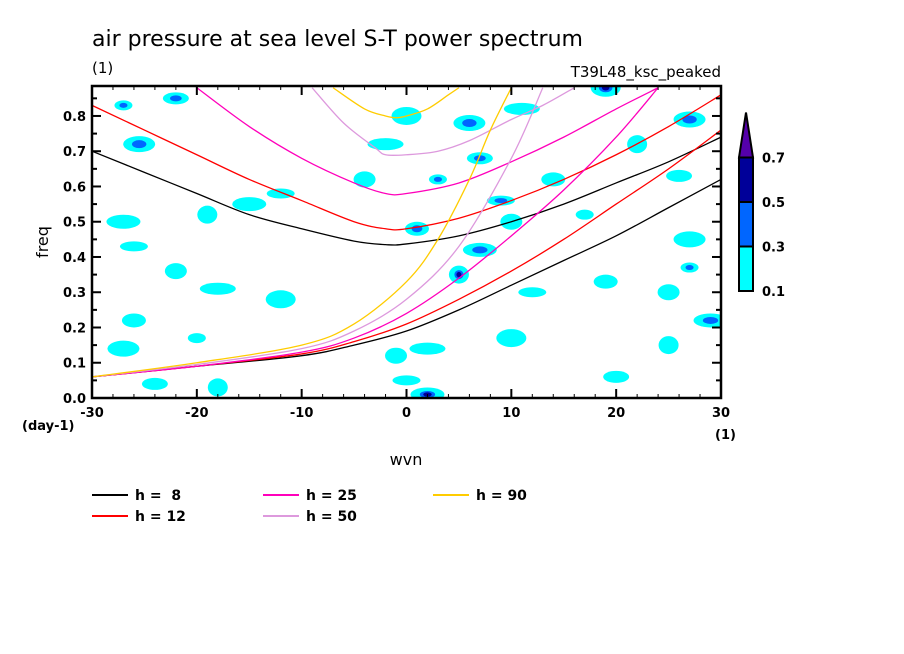 This screenshot has height=654, width=904. What do you see at coordinates (74, 328) in the screenshot?
I see `y-tick-label: 0.2` at bounding box center [74, 328].